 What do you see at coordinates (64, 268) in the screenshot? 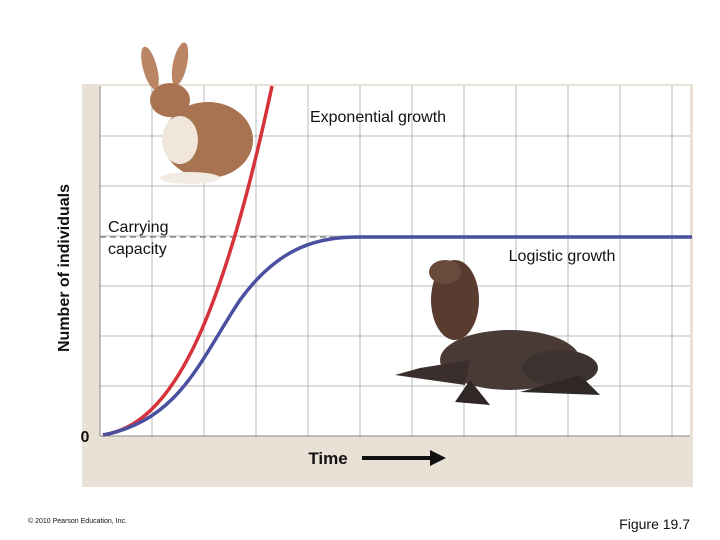
I see `y-axis-label: Number of individuals` at bounding box center [64, 268].